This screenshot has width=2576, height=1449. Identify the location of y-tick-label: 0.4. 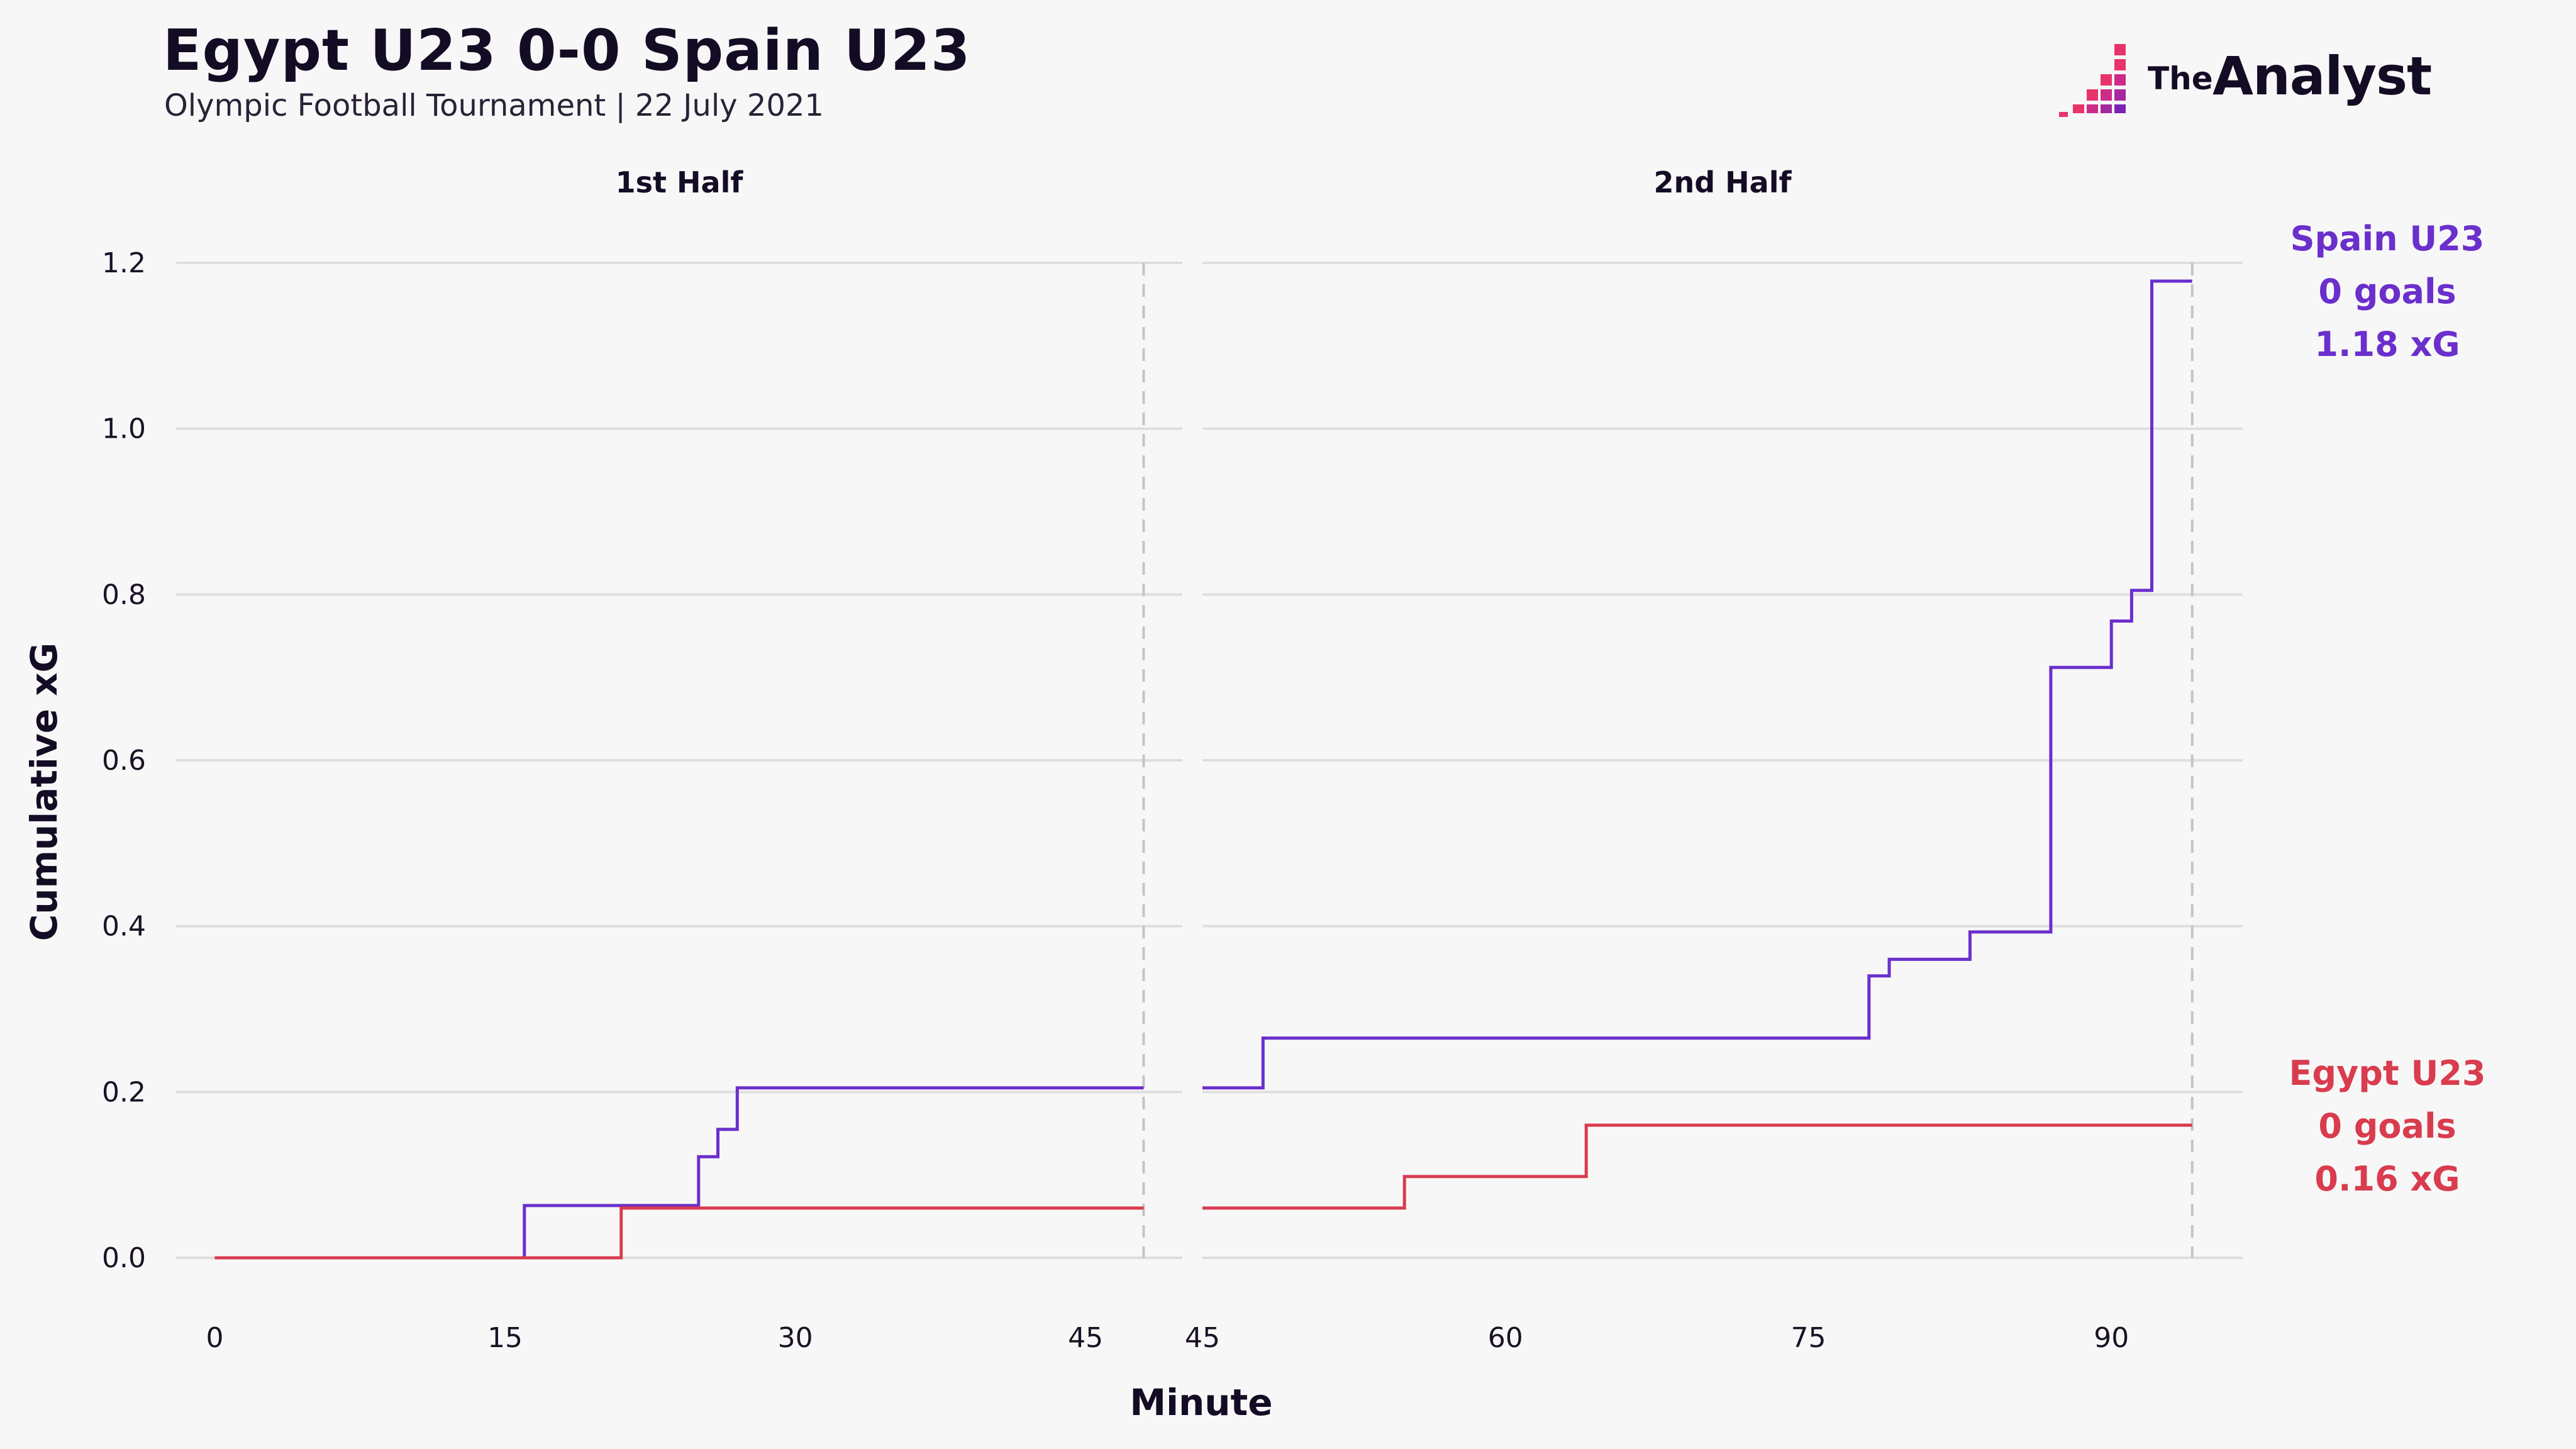
(124, 927).